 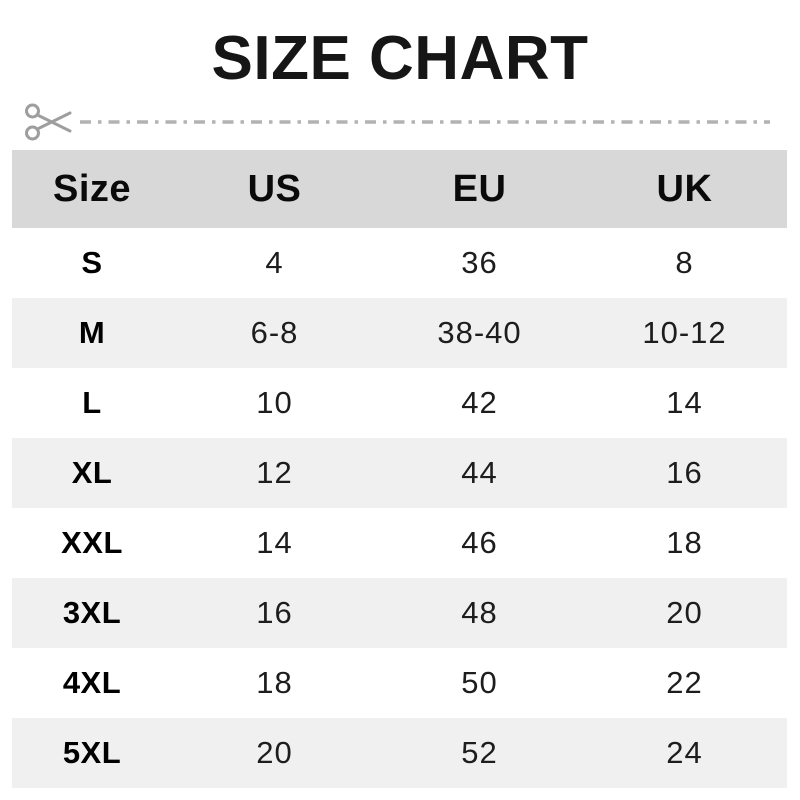 What do you see at coordinates (684, 262) in the screenshot?
I see `uk-value-cell: 8` at bounding box center [684, 262].